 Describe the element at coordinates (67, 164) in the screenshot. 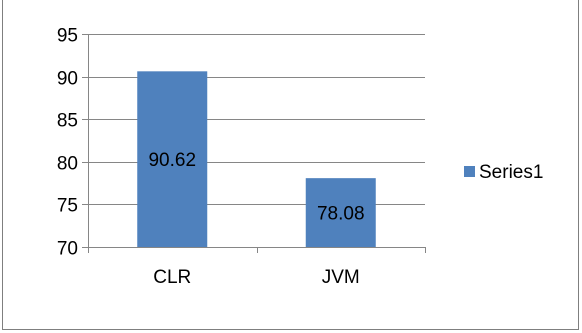

I see `y-tick-label-80: 80` at that location.